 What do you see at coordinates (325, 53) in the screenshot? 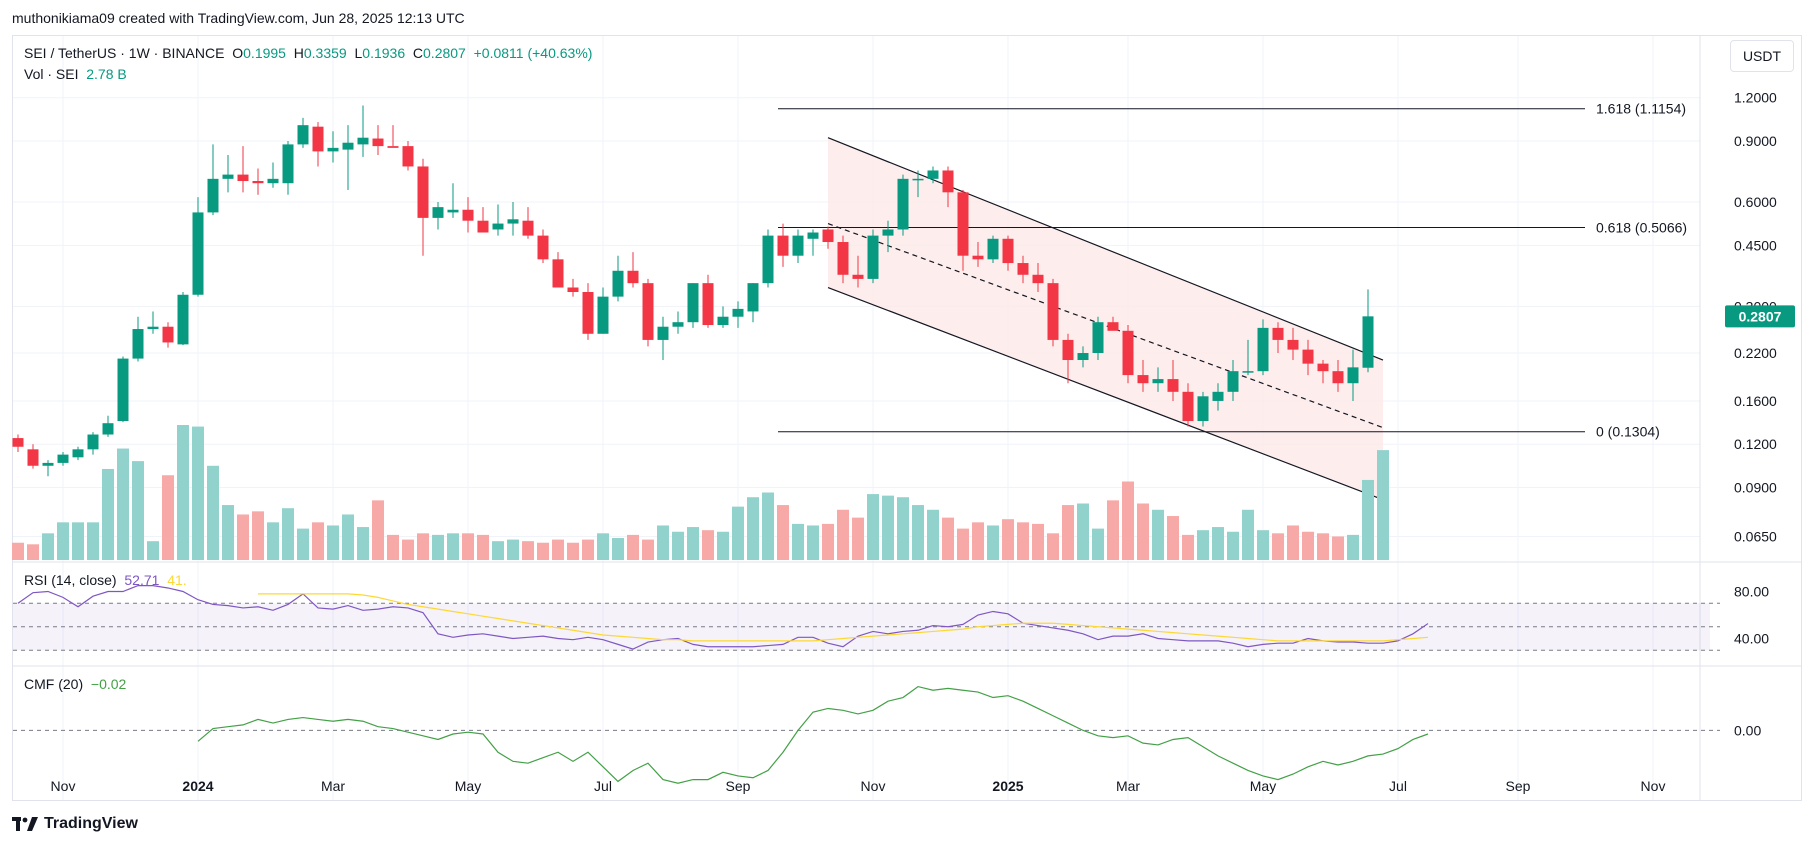
I see `high-value: 0.3359` at bounding box center [325, 53].